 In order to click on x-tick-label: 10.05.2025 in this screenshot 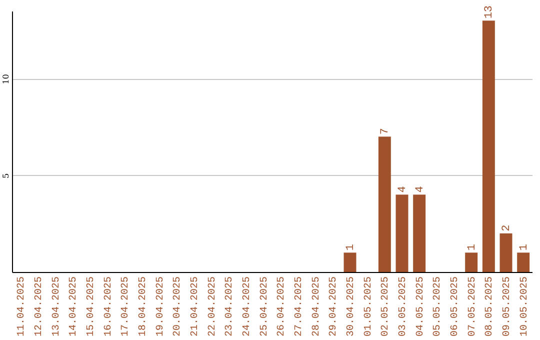, I will do `click(524, 306)`.